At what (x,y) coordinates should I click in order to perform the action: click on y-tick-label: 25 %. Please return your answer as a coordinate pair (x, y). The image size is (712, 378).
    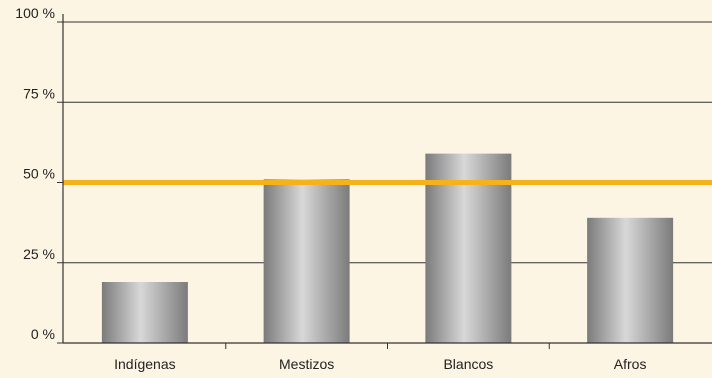
    Looking at the image, I should click on (39, 254).